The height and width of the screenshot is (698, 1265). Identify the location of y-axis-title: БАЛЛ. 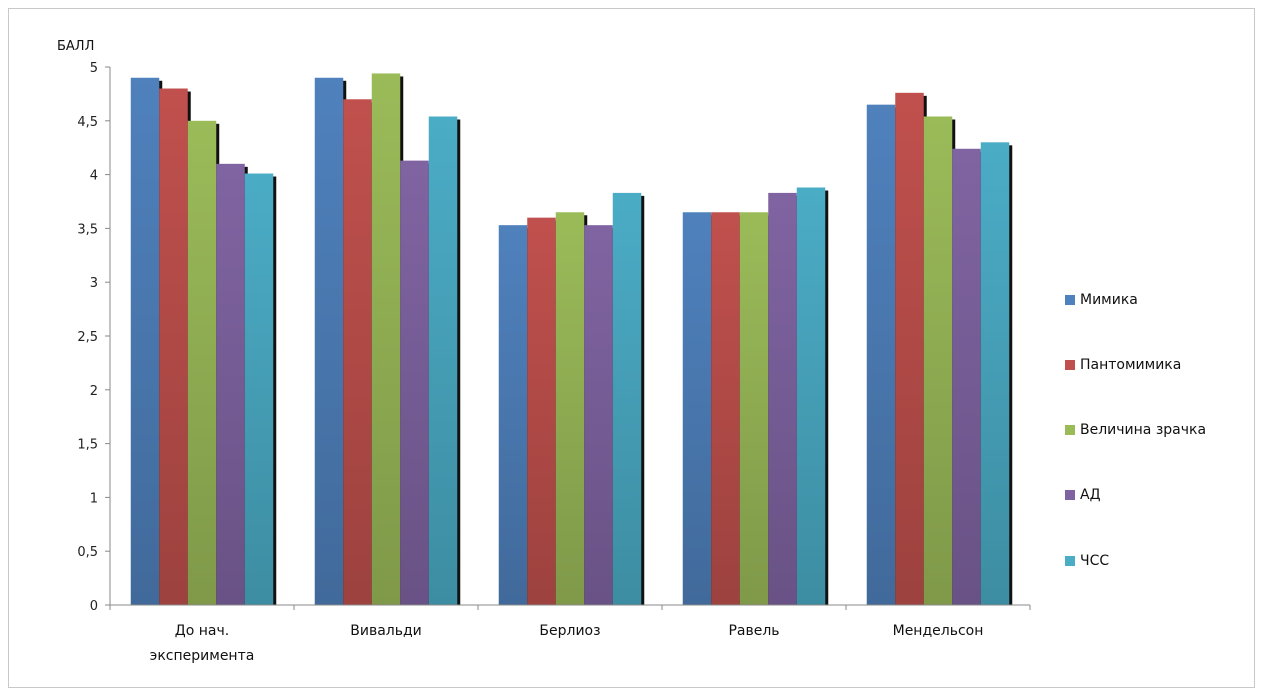
(75, 46).